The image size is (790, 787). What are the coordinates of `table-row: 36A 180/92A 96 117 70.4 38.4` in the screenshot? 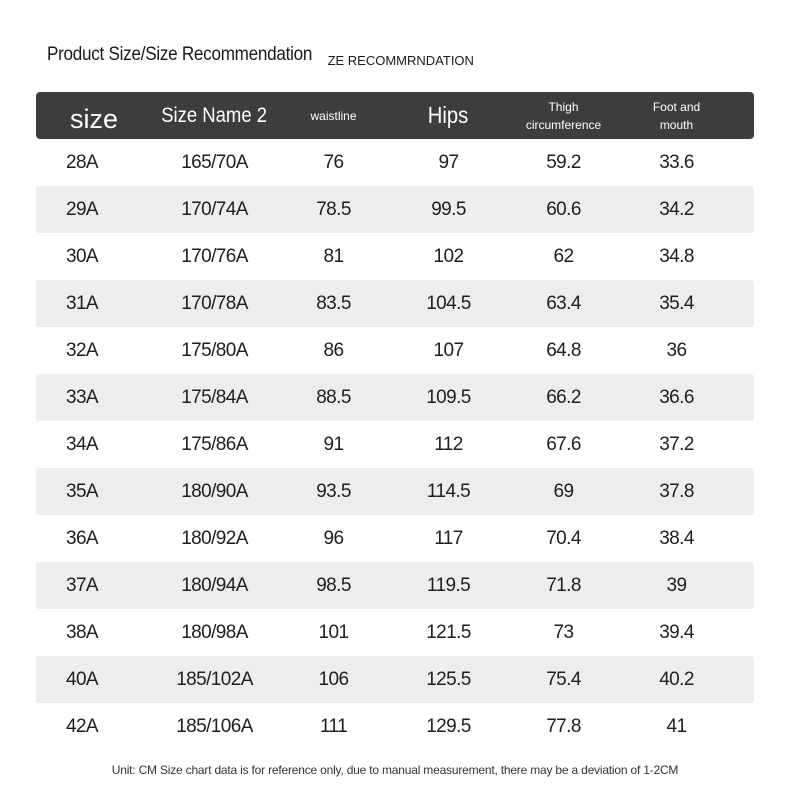 It's located at (395, 538).